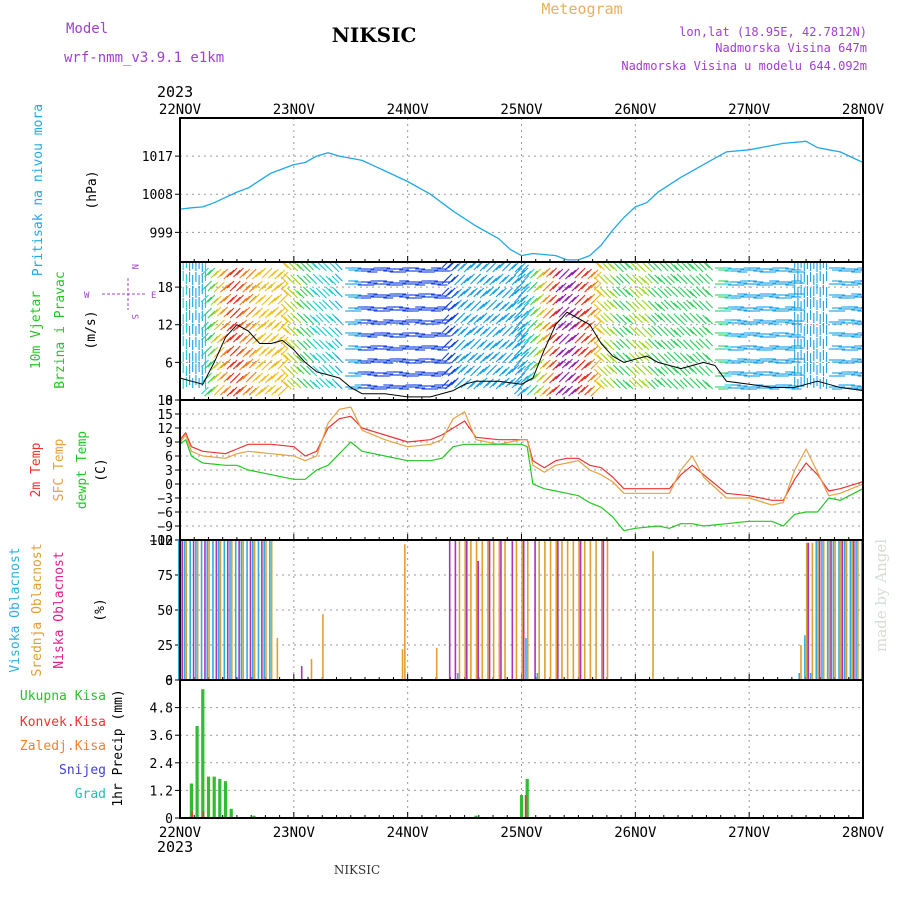 This screenshot has height=900, width=900. What do you see at coordinates (881, 595) in the screenshot?
I see `watermark: made by Angel` at bounding box center [881, 595].